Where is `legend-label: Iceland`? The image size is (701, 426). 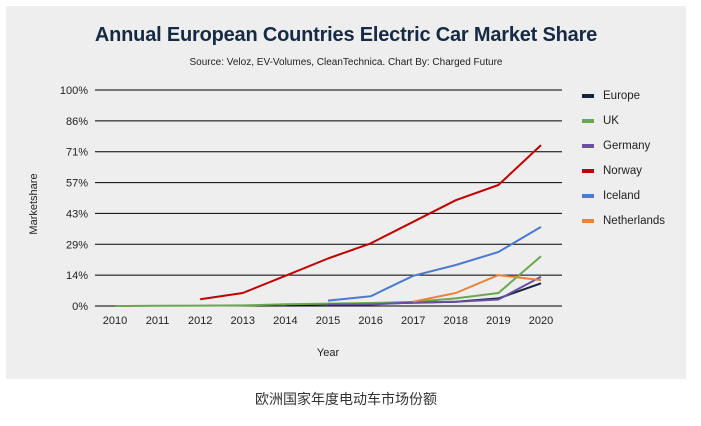
legend-label: Iceland is located at coordinates (622, 195).